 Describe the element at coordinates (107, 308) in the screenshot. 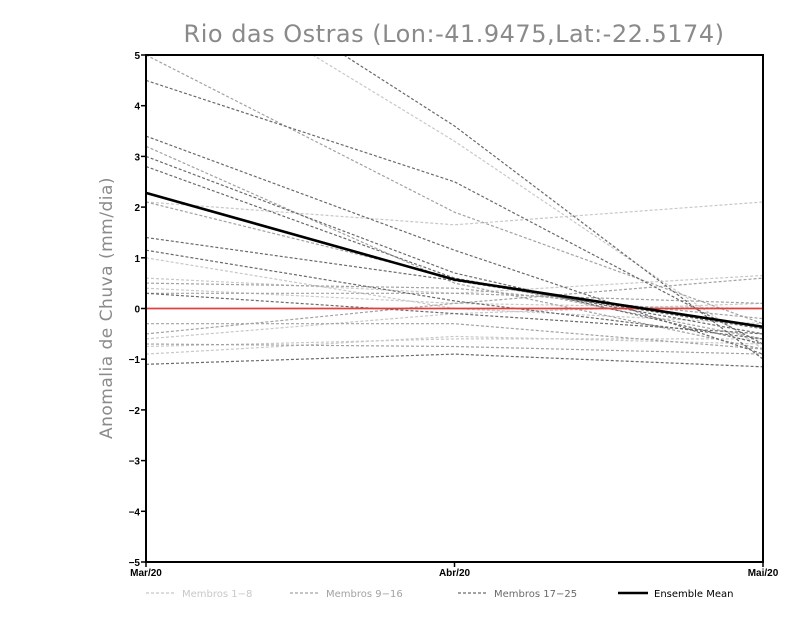

I see `y-axis-label: Anomalia de Chuva (mm/dia)` at that location.